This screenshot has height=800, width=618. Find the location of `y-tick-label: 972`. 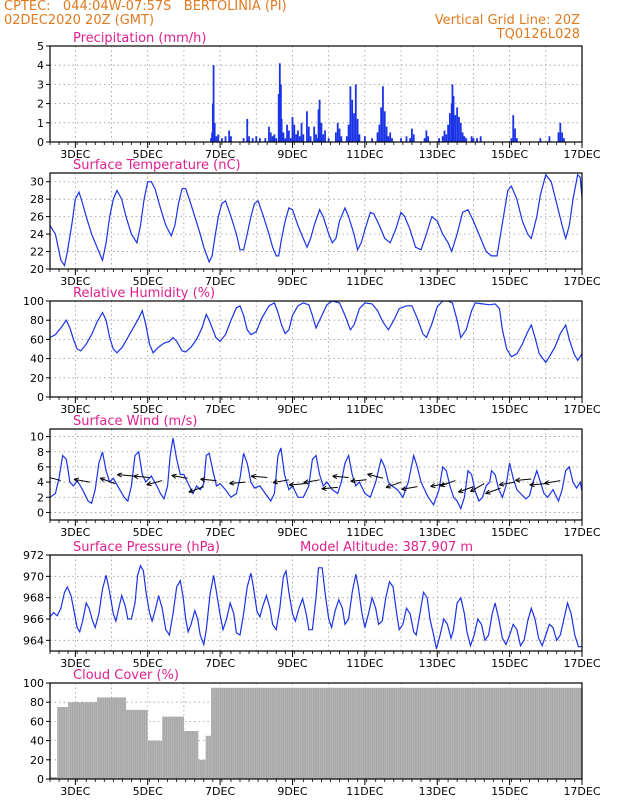

y-tick-label: 972 is located at coordinates (33, 555).